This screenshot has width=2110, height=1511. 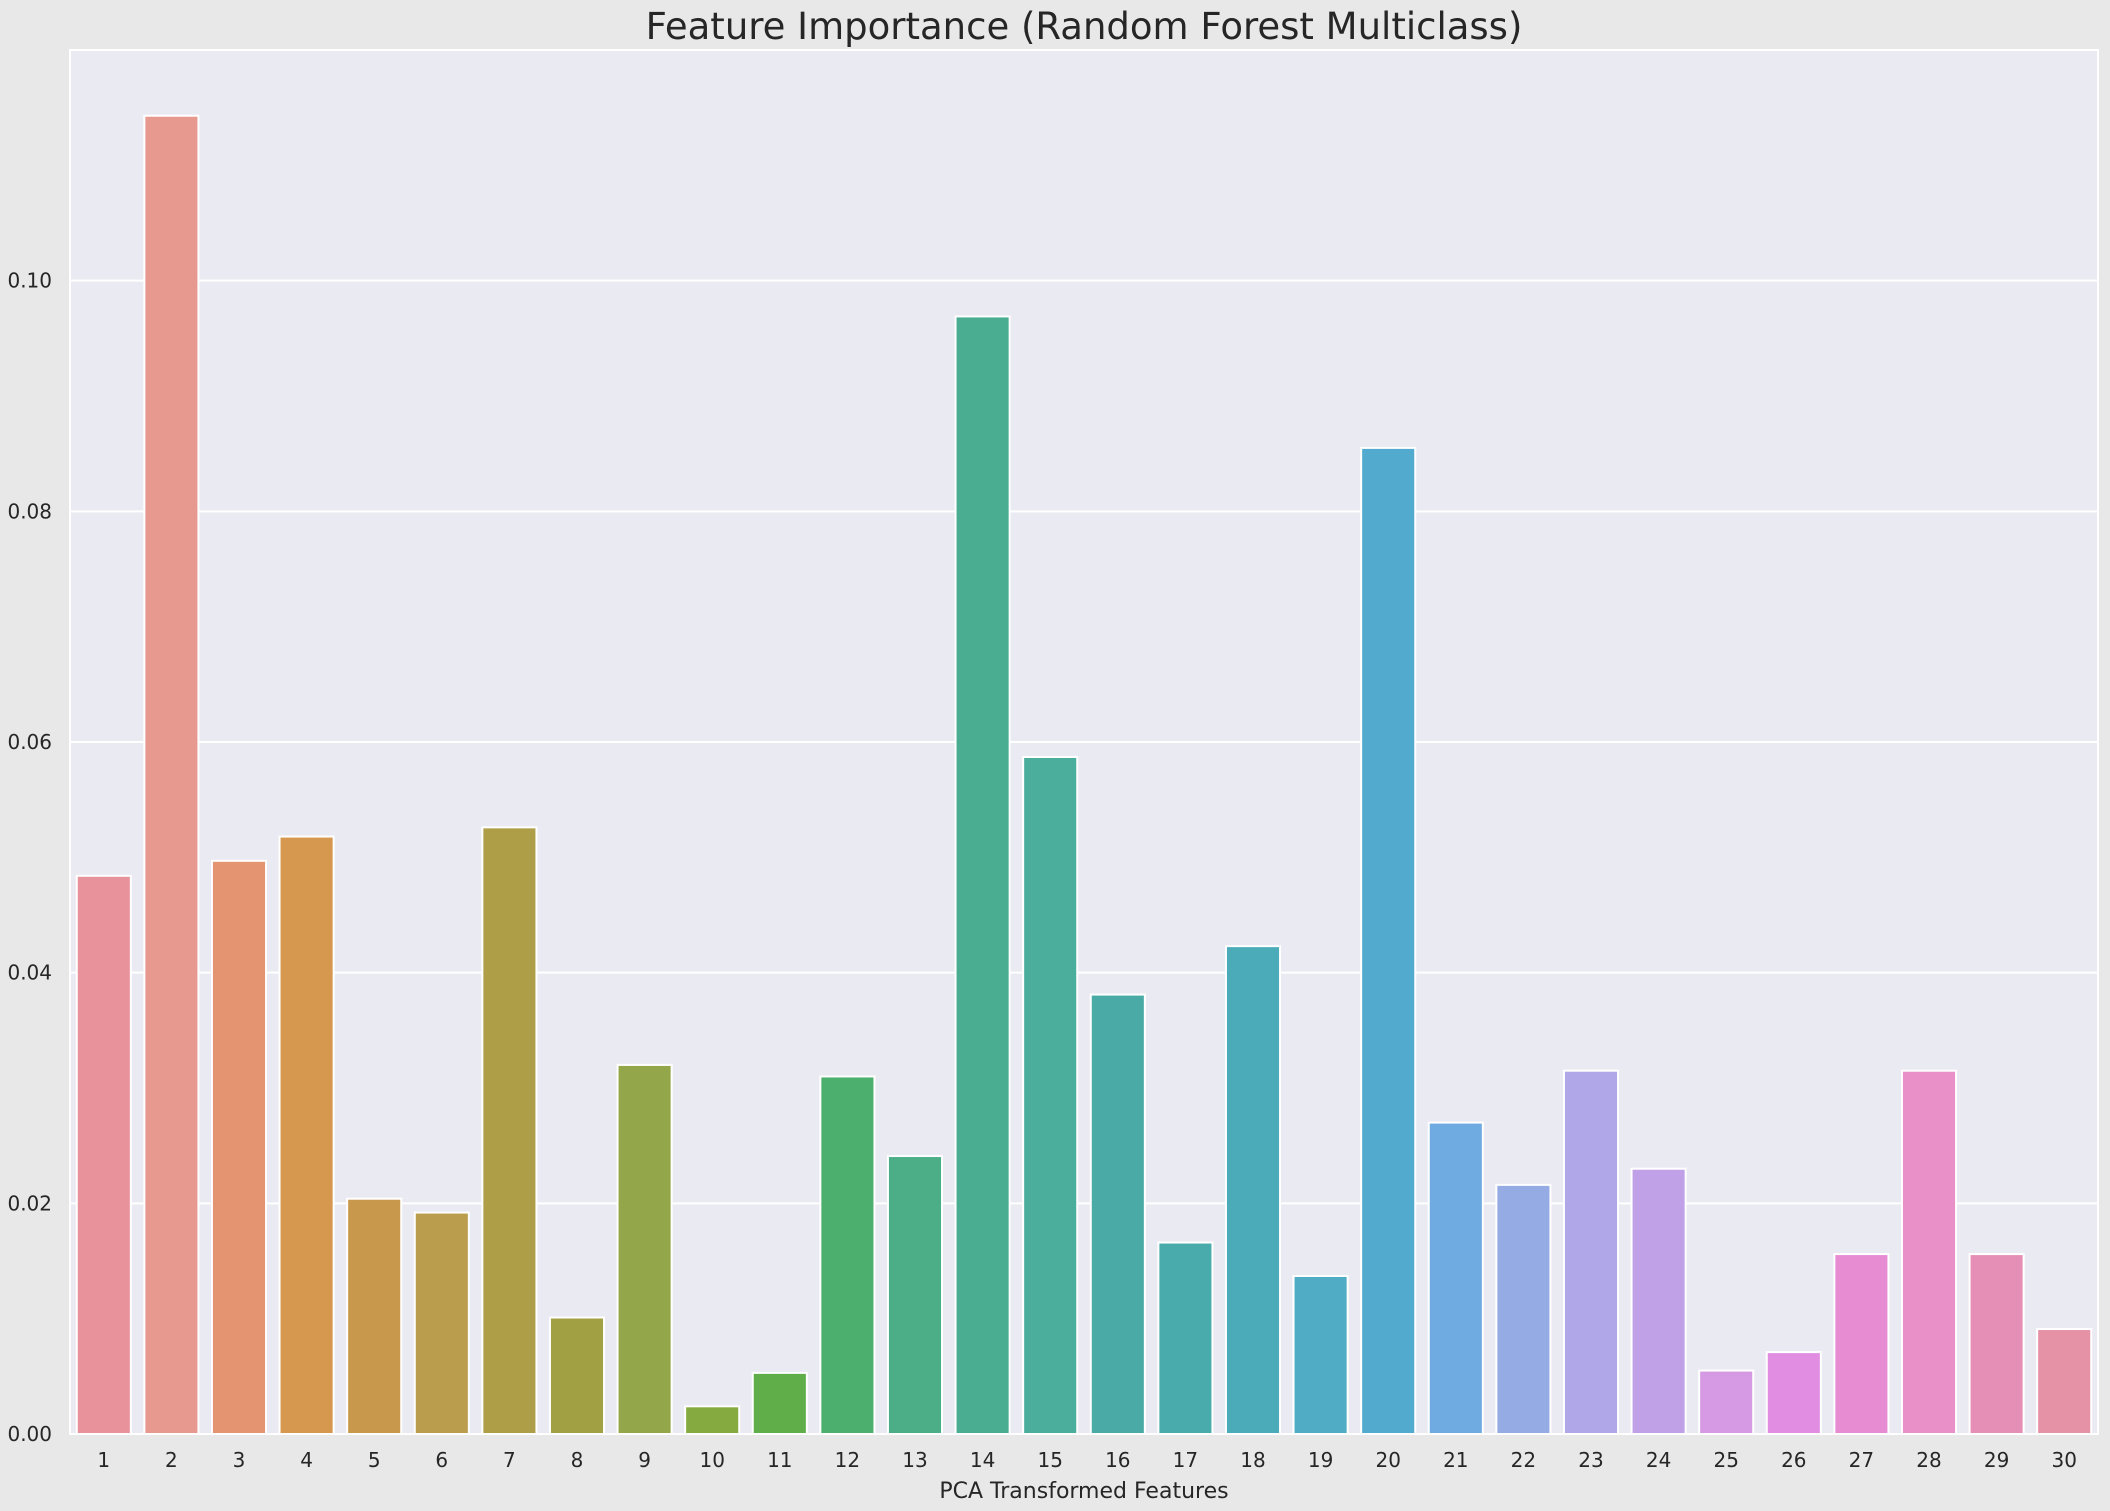 What do you see at coordinates (1996, 1460) in the screenshot?
I see `x-tick-label: 29` at bounding box center [1996, 1460].